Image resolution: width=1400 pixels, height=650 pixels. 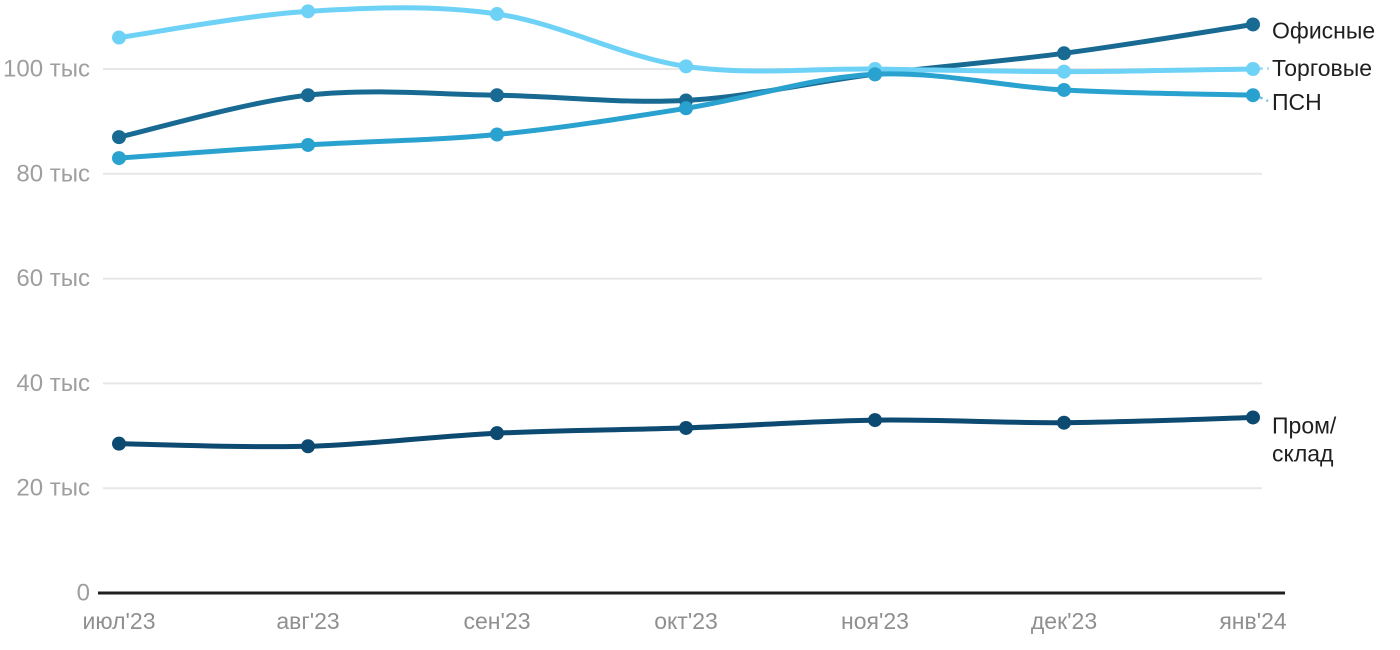 What do you see at coordinates (53, 488) in the screenshot?
I see `y-axis-tick-label: 20 тыс` at bounding box center [53, 488].